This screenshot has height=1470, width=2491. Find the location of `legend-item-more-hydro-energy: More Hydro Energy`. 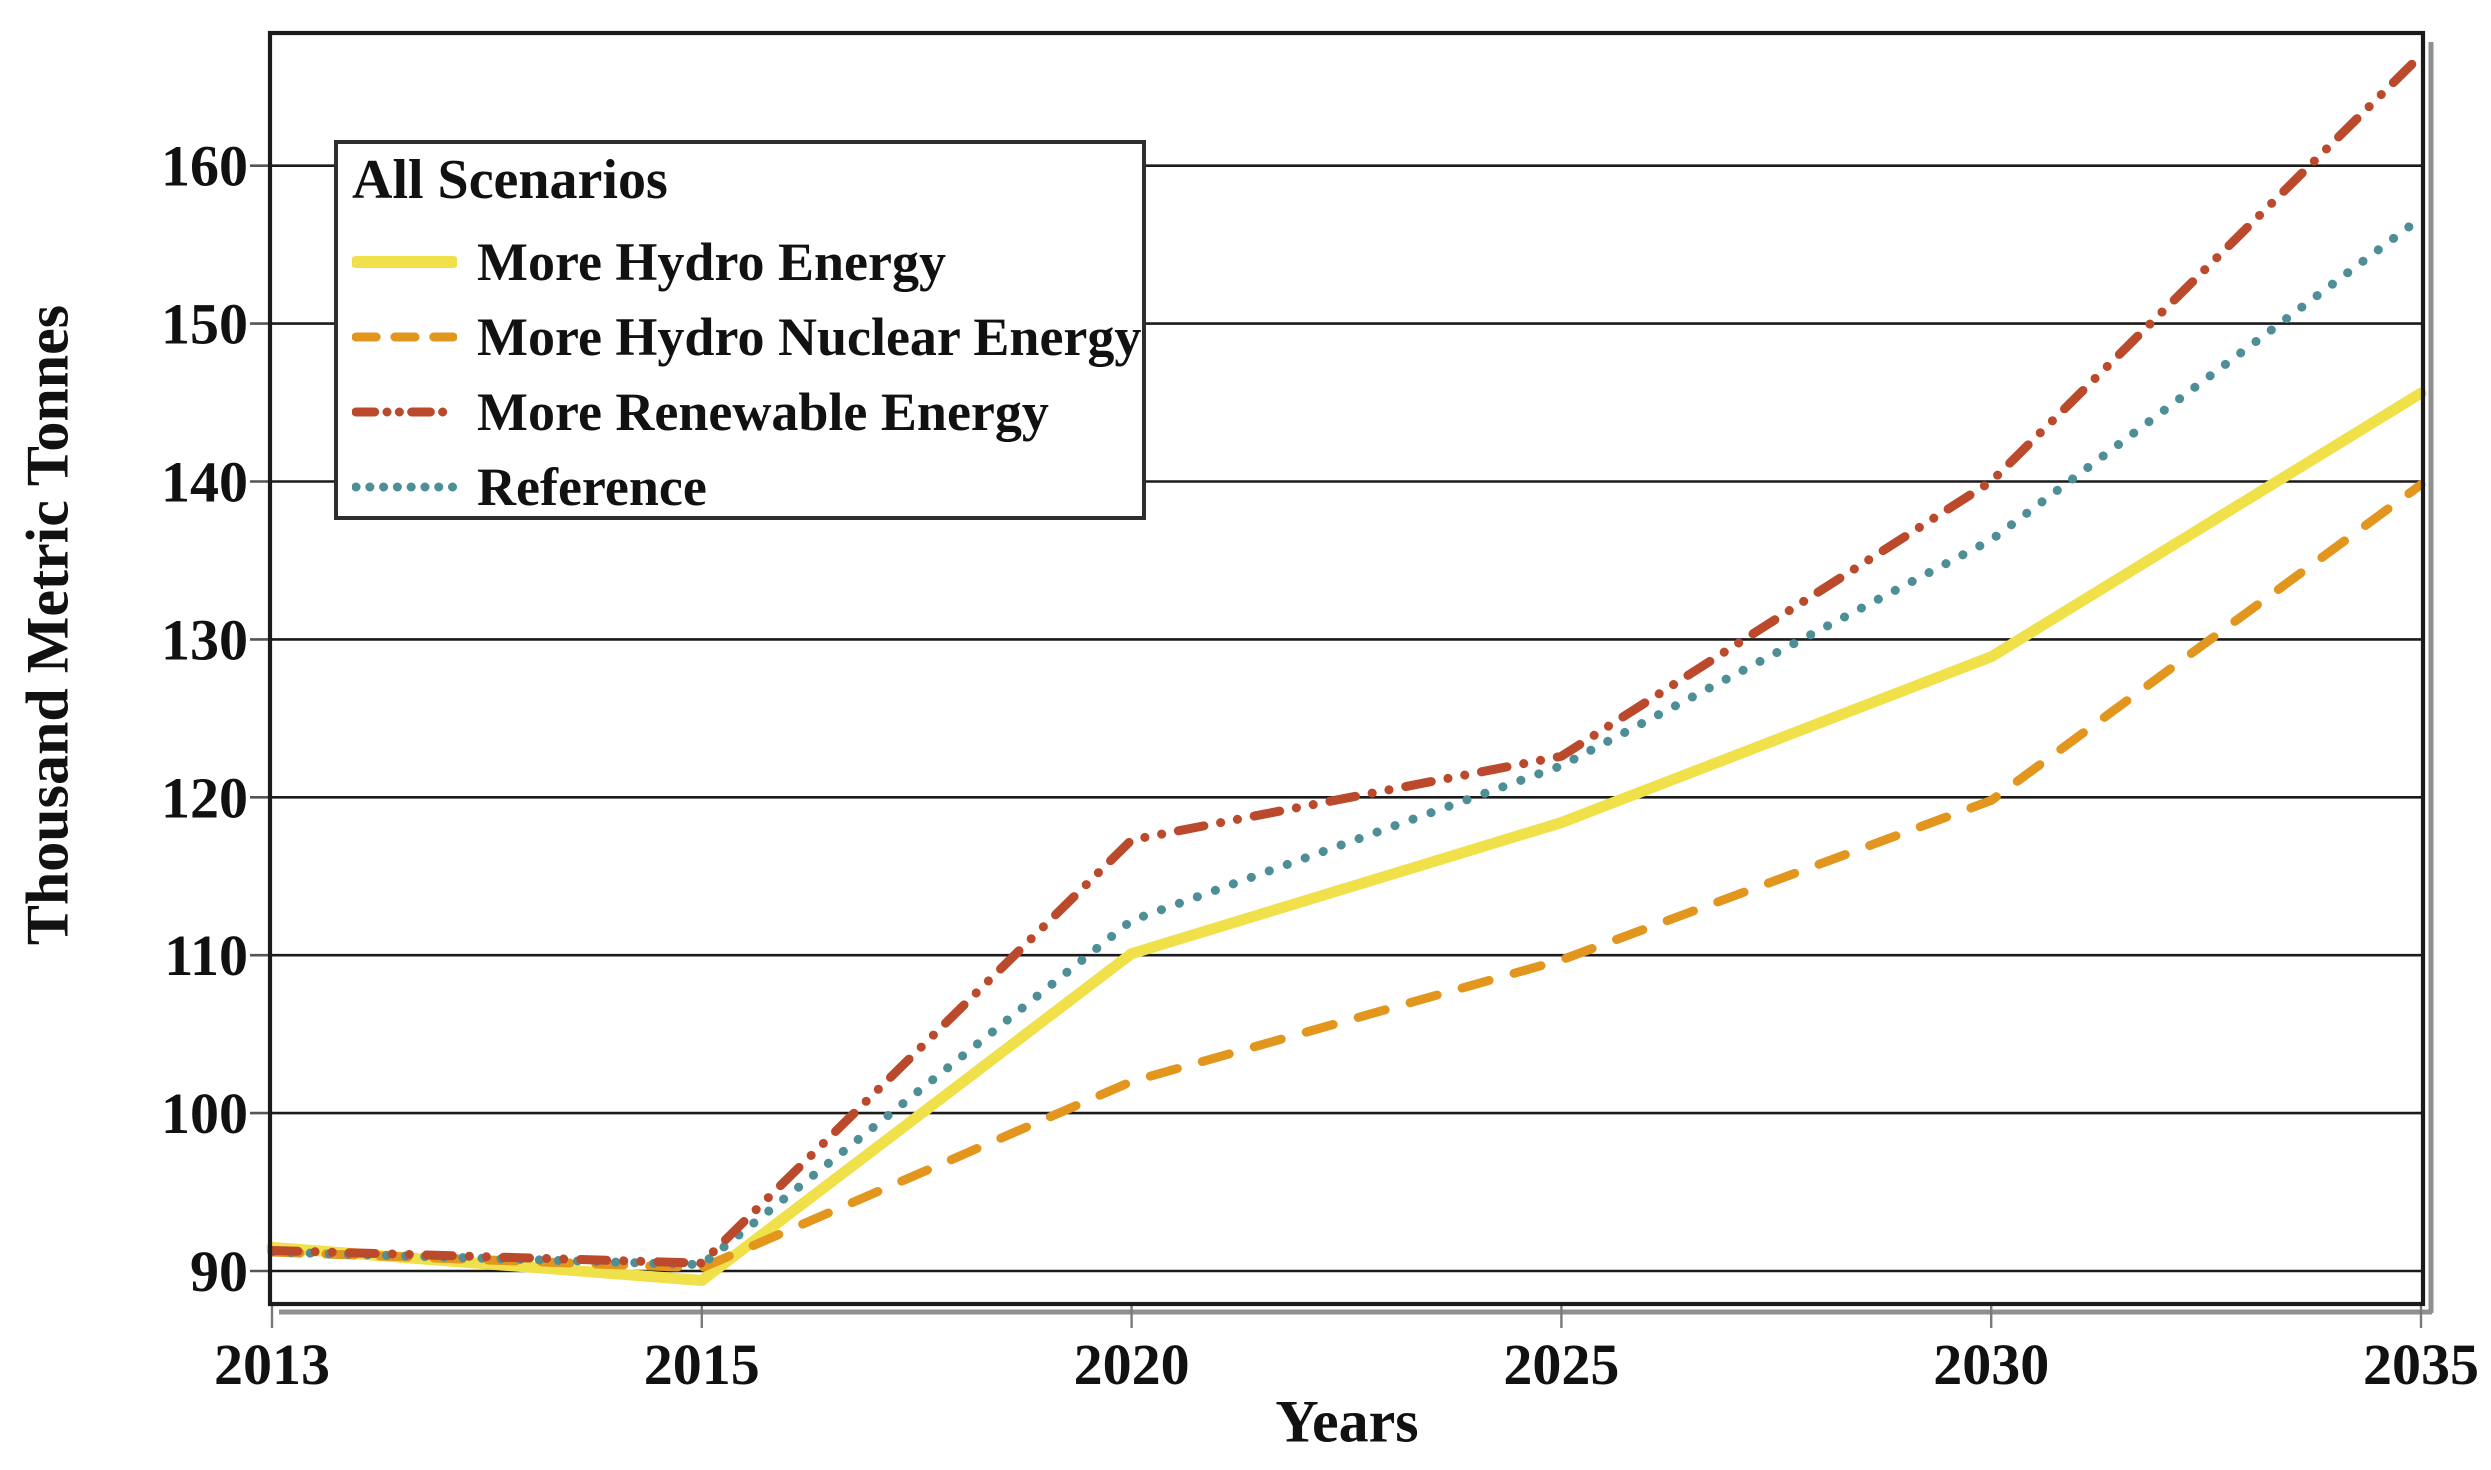

legend-item-more-hydro-energy: More Hydro Energy is located at coordinates (739, 261).